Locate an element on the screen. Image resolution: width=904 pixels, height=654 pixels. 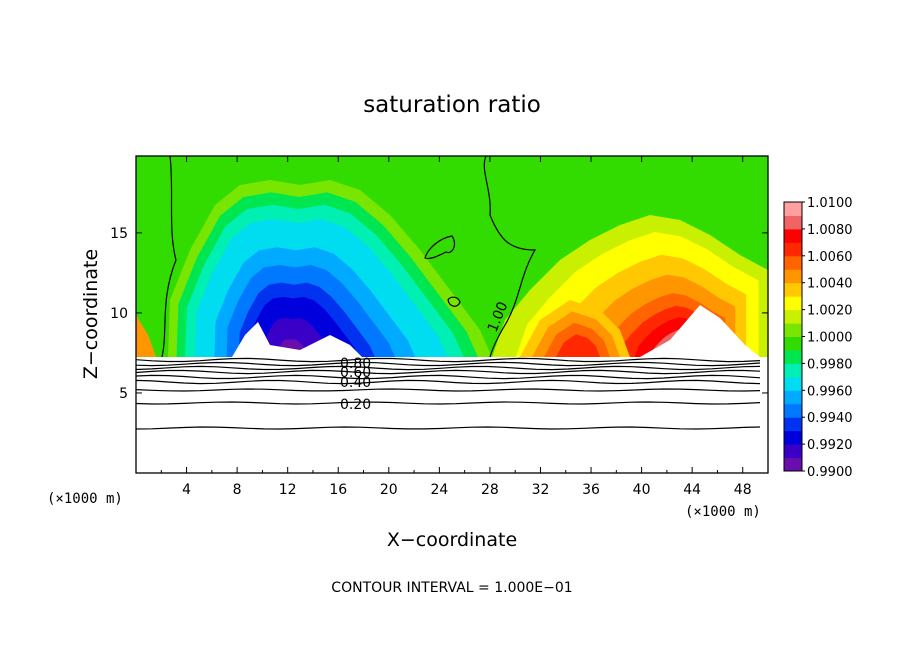
x-tick-label: 12 is located at coordinates (288, 490).